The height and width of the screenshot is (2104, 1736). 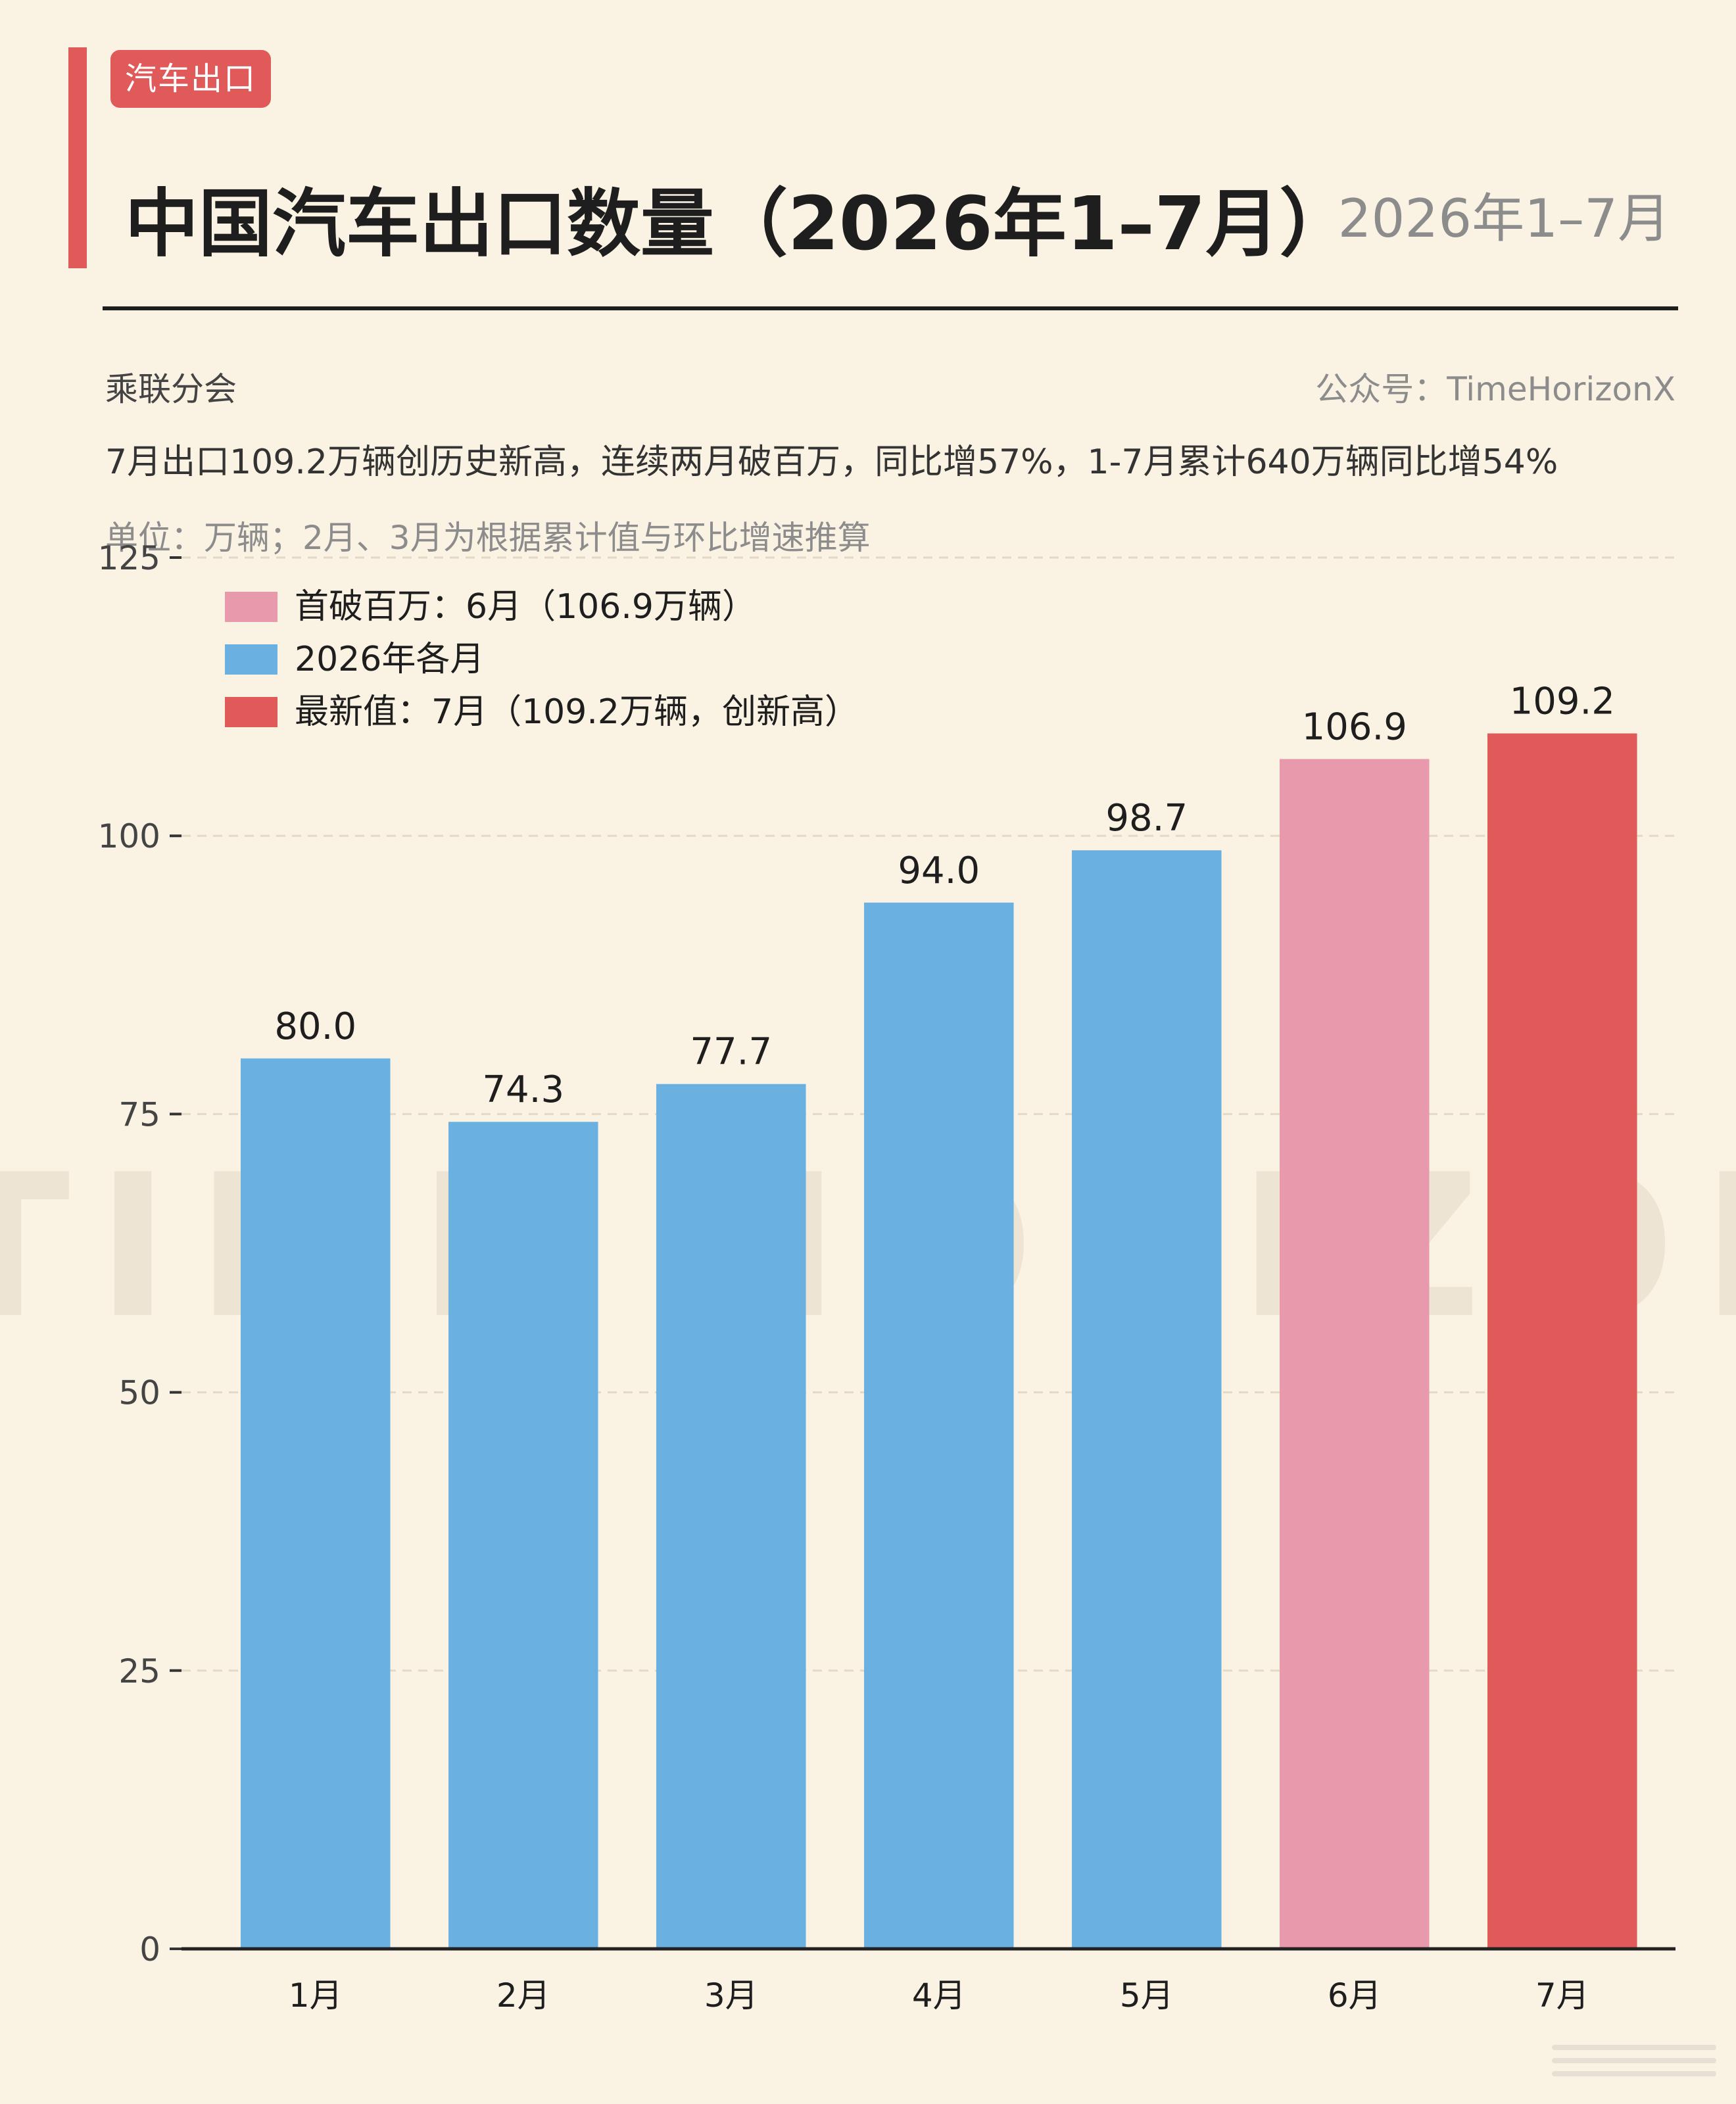 What do you see at coordinates (1563, 701) in the screenshot?
I see `data-label: 109.2` at bounding box center [1563, 701].